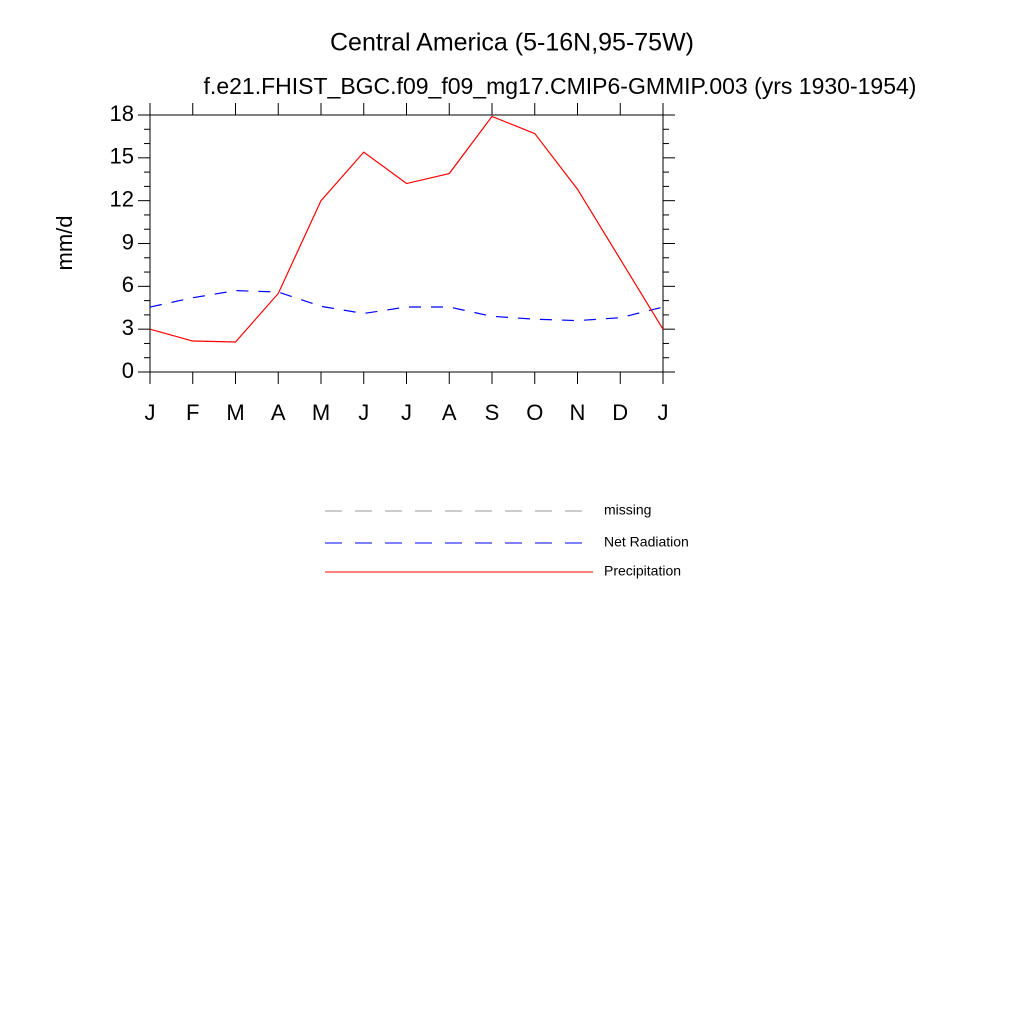  What do you see at coordinates (128, 370) in the screenshot?
I see `y-tick-label: 0` at bounding box center [128, 370].